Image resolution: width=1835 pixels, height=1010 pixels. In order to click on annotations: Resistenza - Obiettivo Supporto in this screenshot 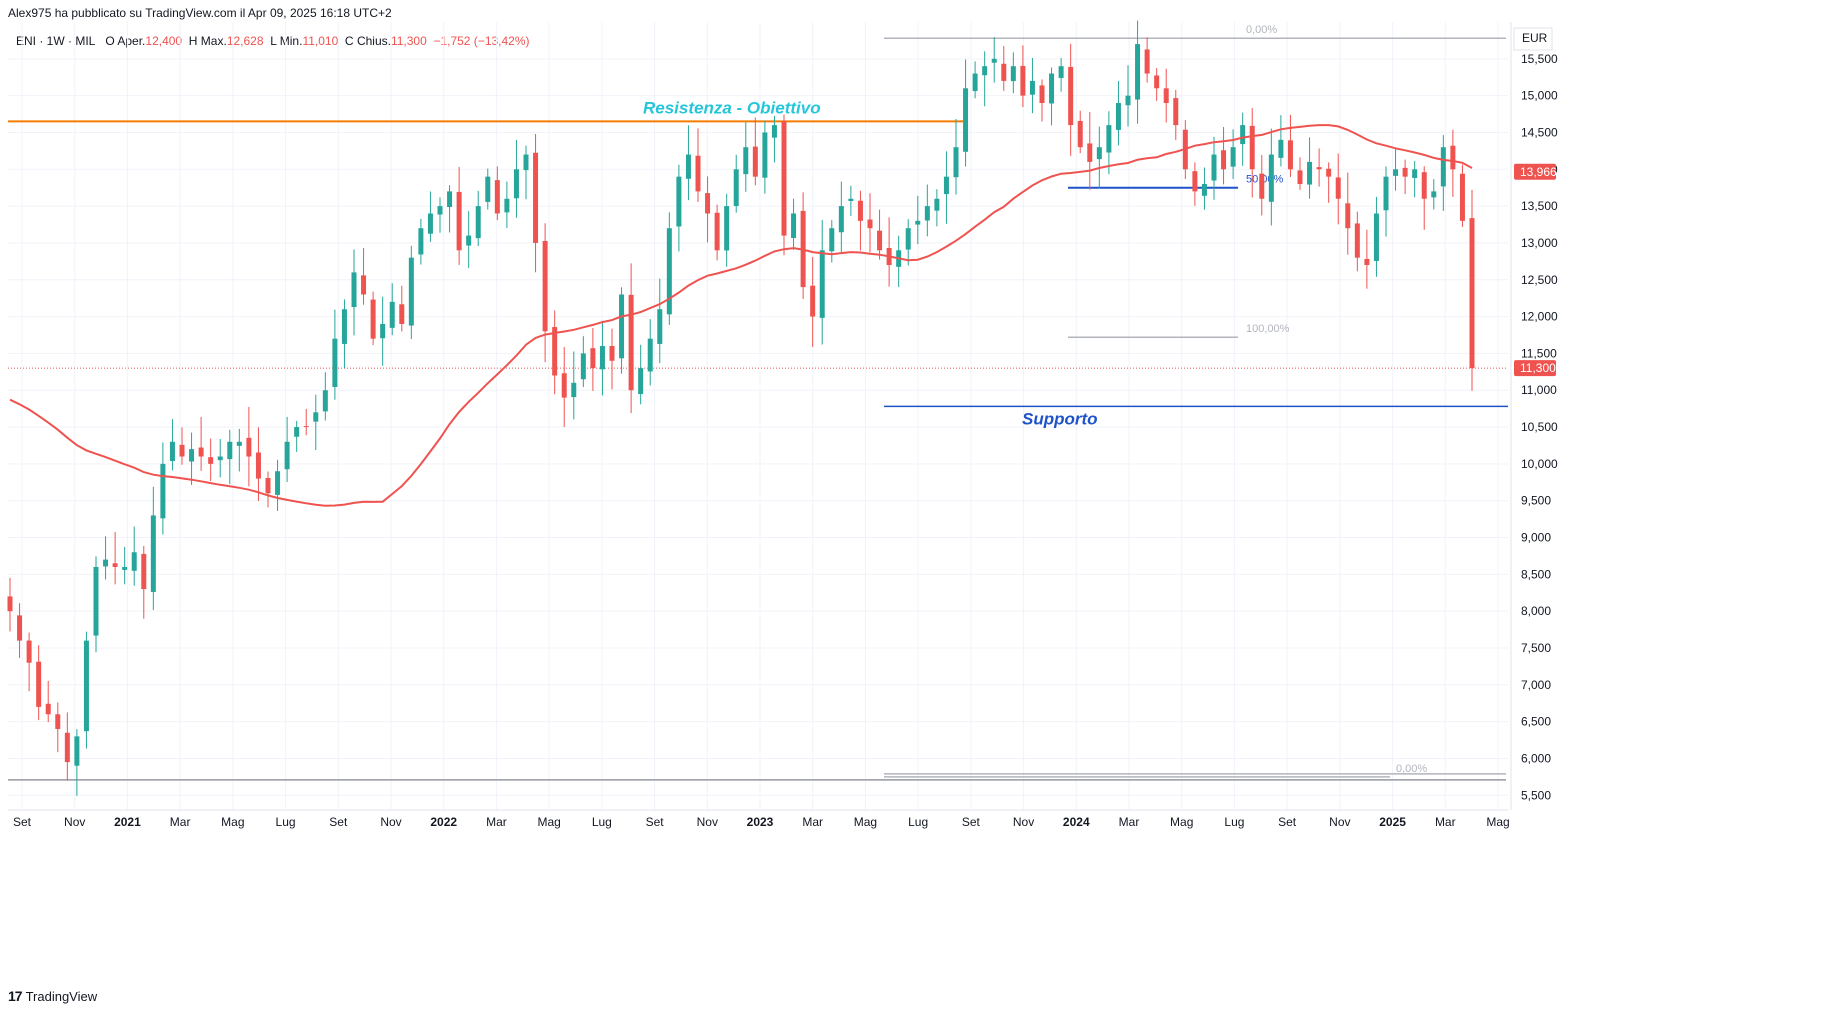, I will do `click(870, 263)`.